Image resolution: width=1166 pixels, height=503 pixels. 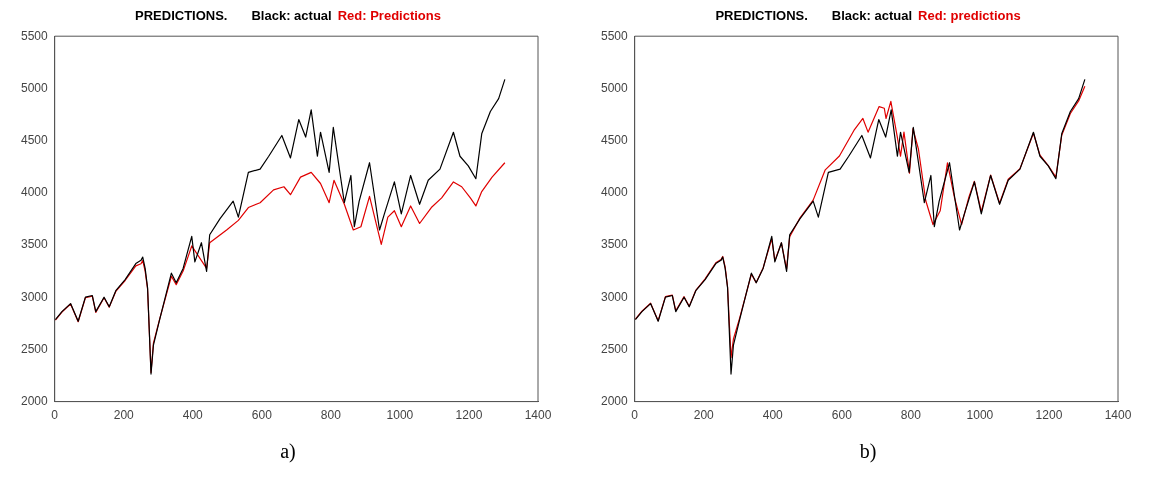 What do you see at coordinates (868, 451) in the screenshot?
I see `text: b)` at bounding box center [868, 451].